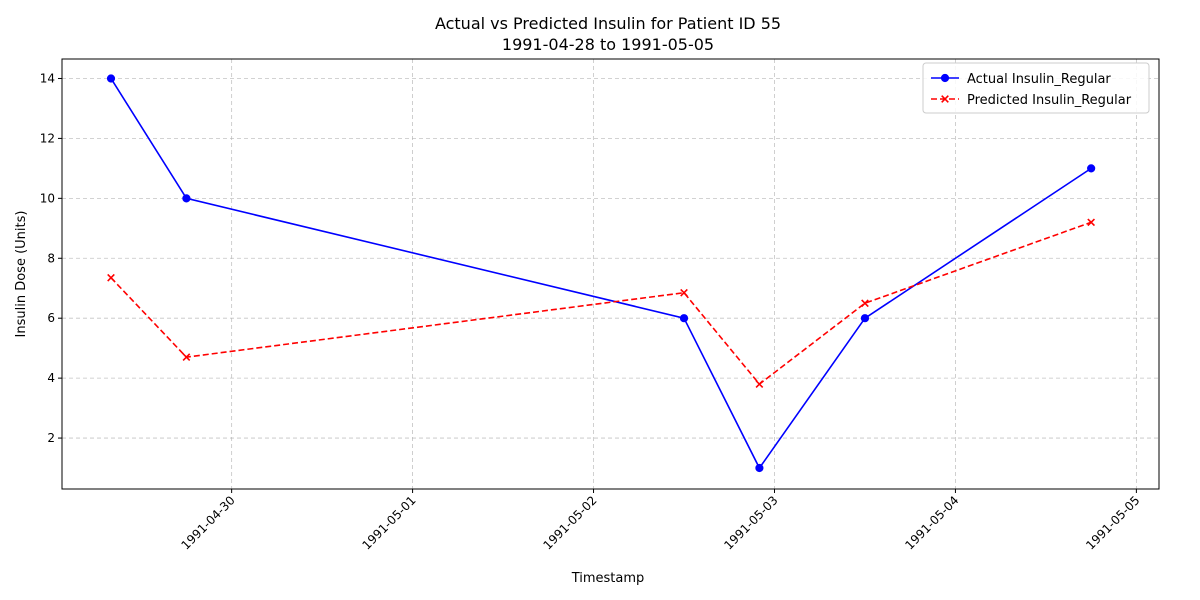 The image size is (1200, 600). What do you see at coordinates (608, 578) in the screenshot?
I see `x-axis-label: Timestamp` at bounding box center [608, 578].